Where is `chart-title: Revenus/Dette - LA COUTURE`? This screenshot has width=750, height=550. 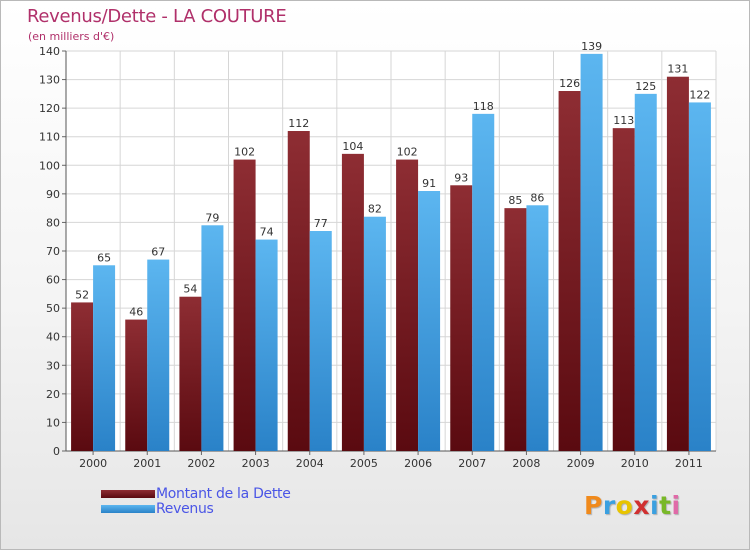 chart-title: Revenus/Dette - LA COUTURE is located at coordinates (157, 16).